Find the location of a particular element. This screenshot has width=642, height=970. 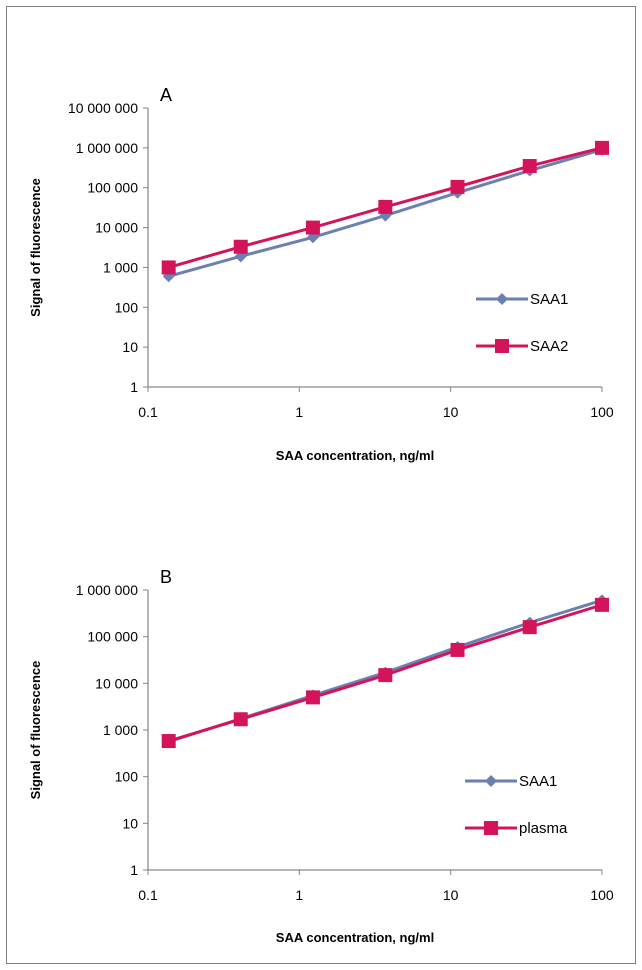

y-tick-label: 10 000 000 is located at coordinates (103, 108).